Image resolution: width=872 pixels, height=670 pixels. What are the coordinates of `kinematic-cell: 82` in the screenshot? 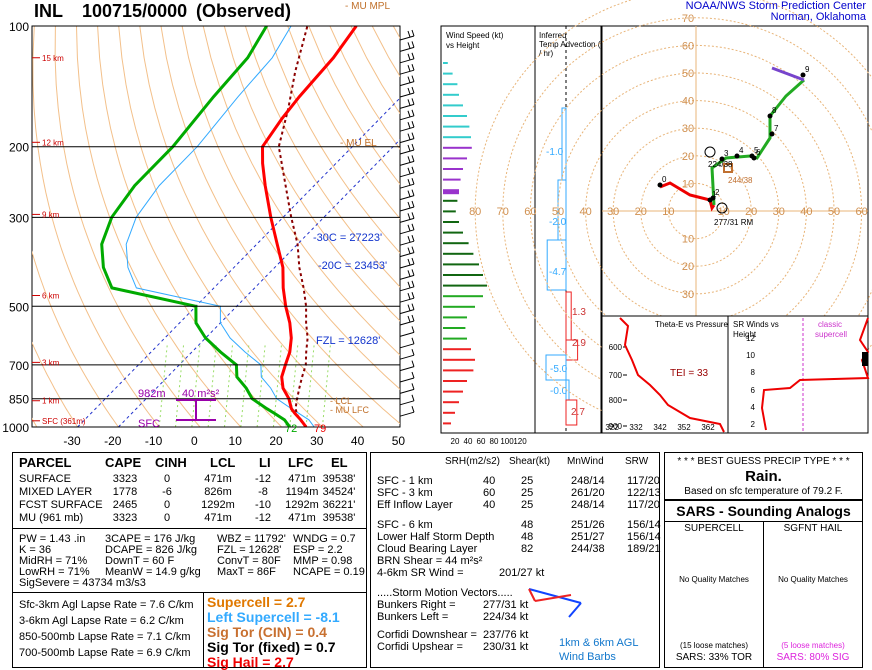 It's located at (527, 549).